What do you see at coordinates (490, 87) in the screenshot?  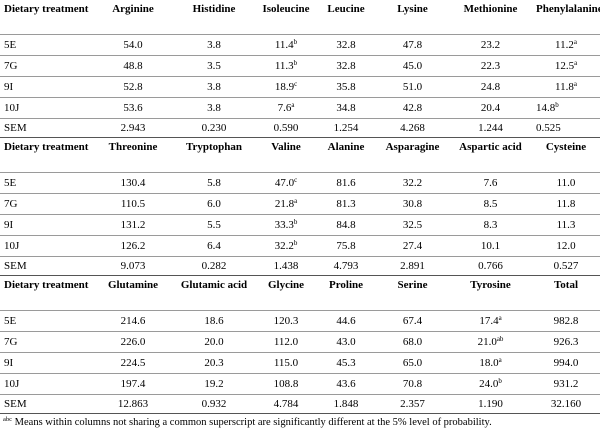 I see `cell-value: 24.8` at bounding box center [490, 87].